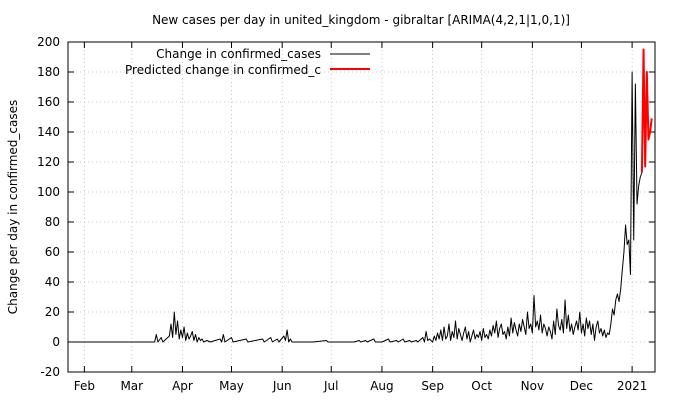 The image size is (680, 400). What do you see at coordinates (330, 386) in the screenshot?
I see `x-tick-label: Jul` at bounding box center [330, 386].